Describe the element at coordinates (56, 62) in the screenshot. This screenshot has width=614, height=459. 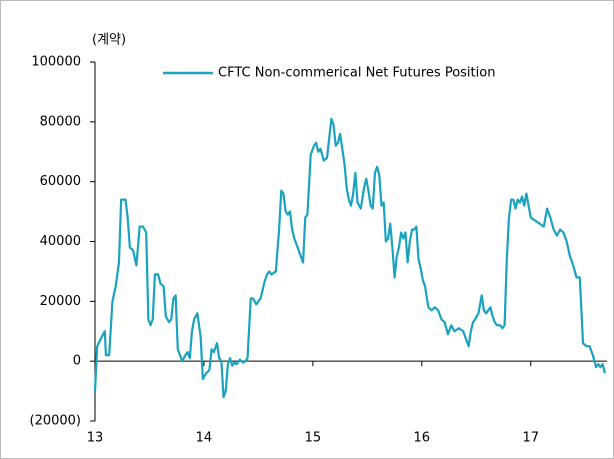
I see `y-tick-label: 100000` at that location.